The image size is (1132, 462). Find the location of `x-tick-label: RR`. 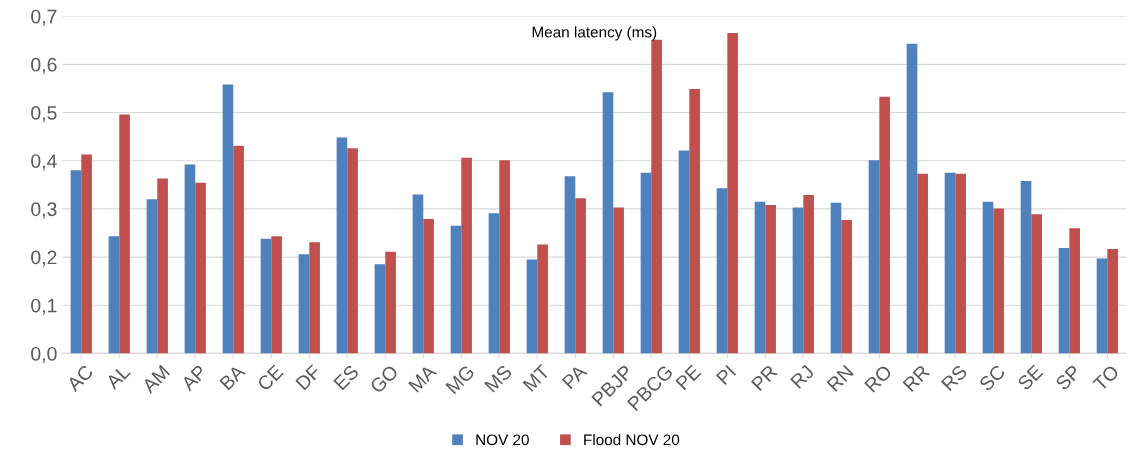

x-tick-label: RR is located at coordinates (916, 378).